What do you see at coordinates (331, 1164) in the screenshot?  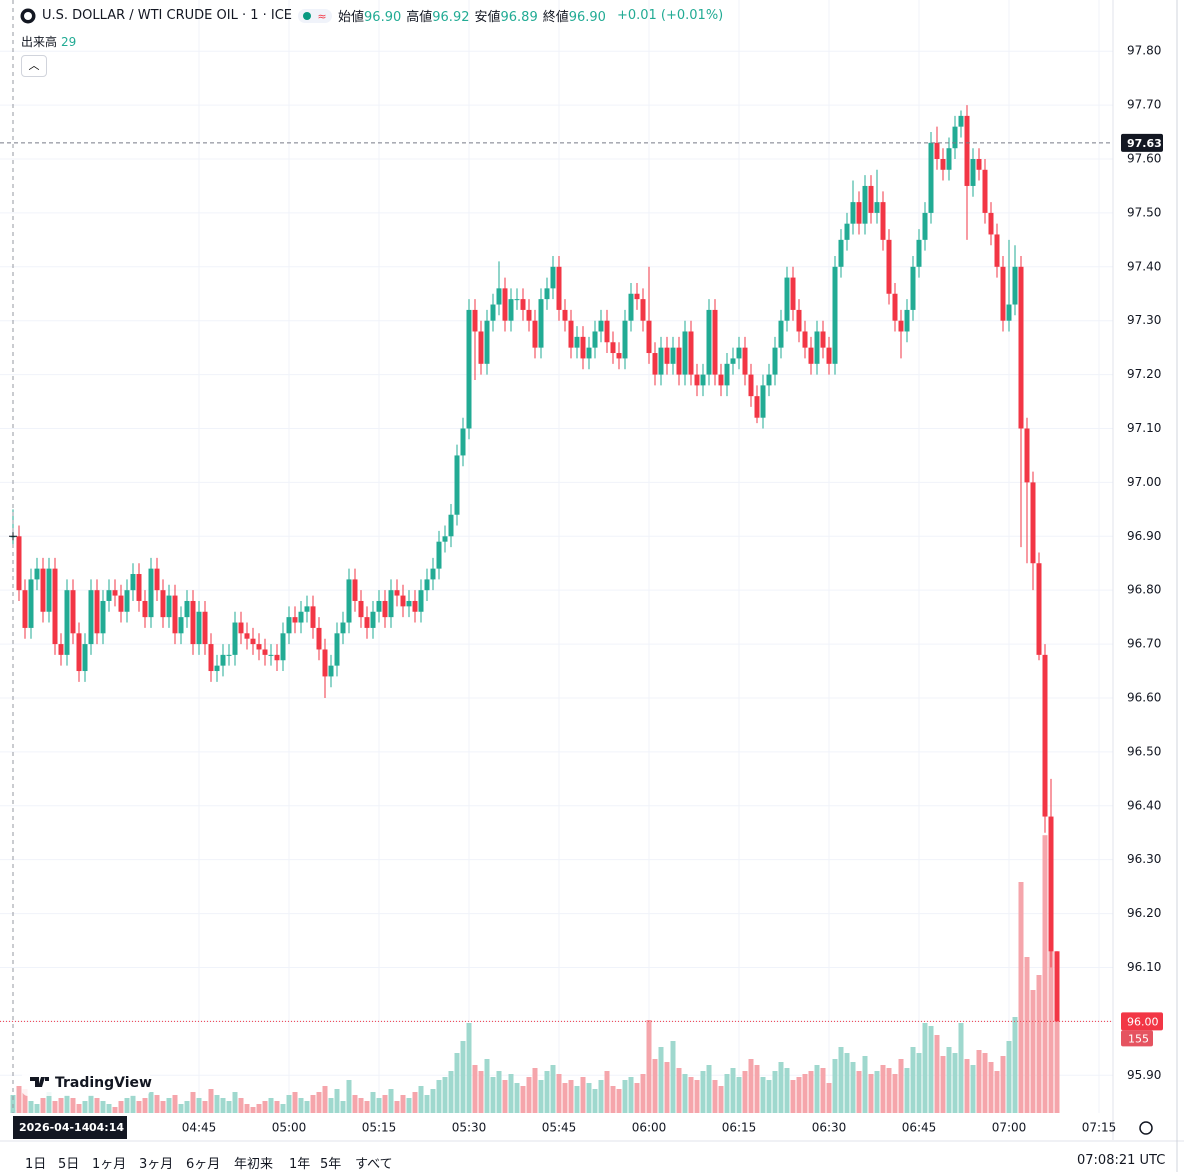 I see `range-button: 5年` at bounding box center [331, 1164].